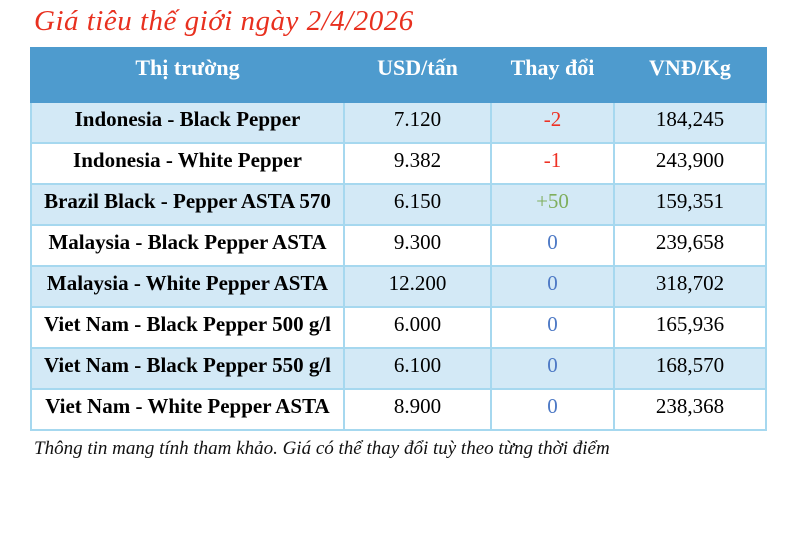 The width and height of the screenshot is (800, 558). Describe the element at coordinates (417, 163) in the screenshot. I see `usd-value-cell: 9.382` at that location.